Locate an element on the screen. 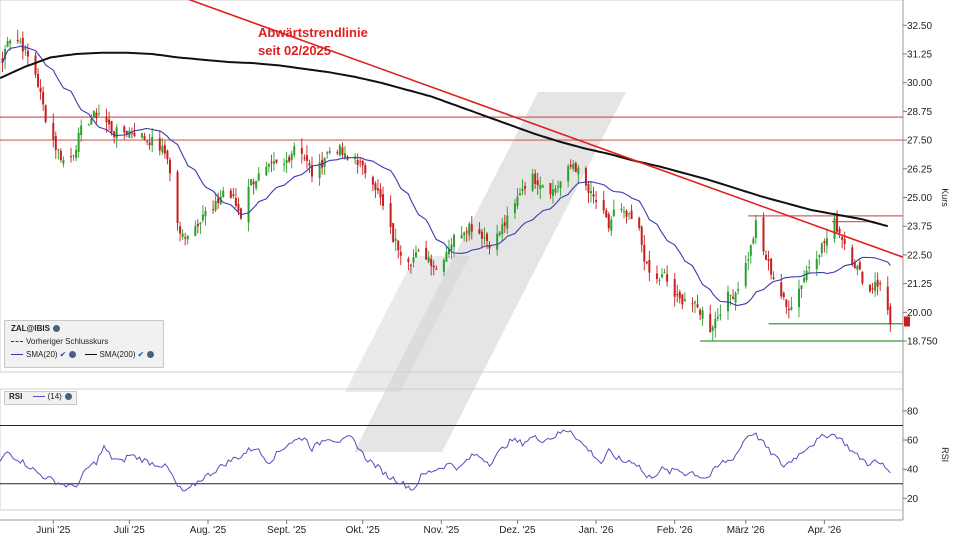 This screenshot has height=545, width=960. rsi-legend: RSI (14) is located at coordinates (40, 398).